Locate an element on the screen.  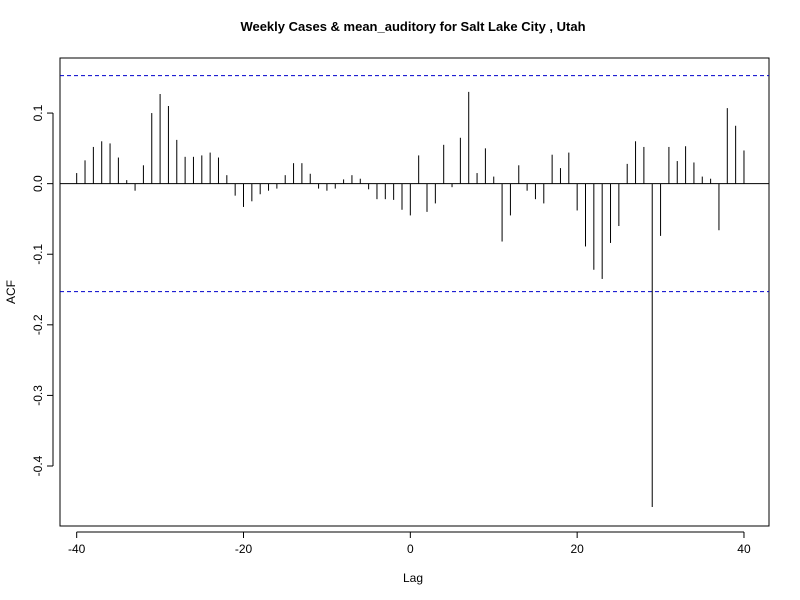
x-tick-label: 20 is located at coordinates (577, 549).